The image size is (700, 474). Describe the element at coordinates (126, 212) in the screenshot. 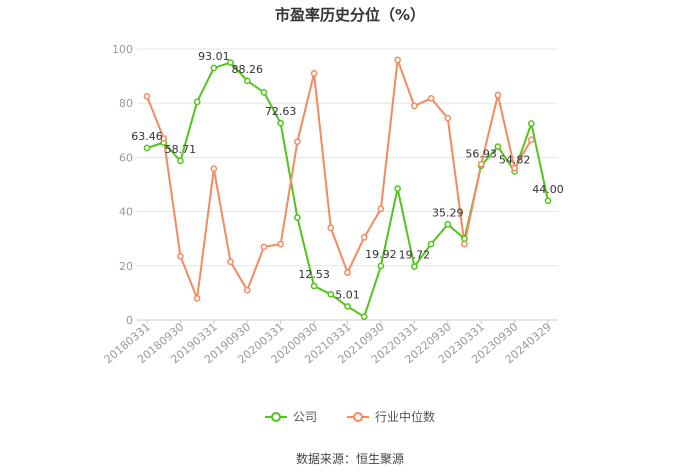

I see `y-tick-label: 40` at that location.